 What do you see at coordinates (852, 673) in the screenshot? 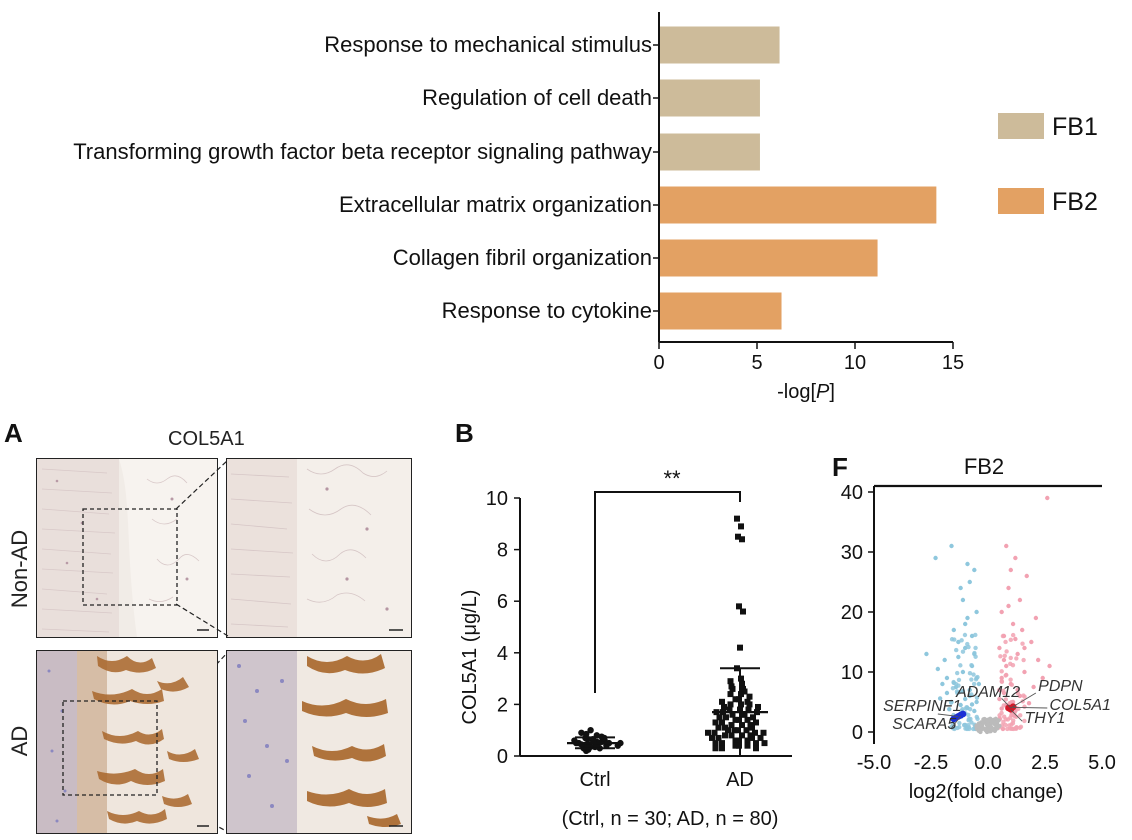
I see `y-tick-label-1: 10` at bounding box center [852, 673].